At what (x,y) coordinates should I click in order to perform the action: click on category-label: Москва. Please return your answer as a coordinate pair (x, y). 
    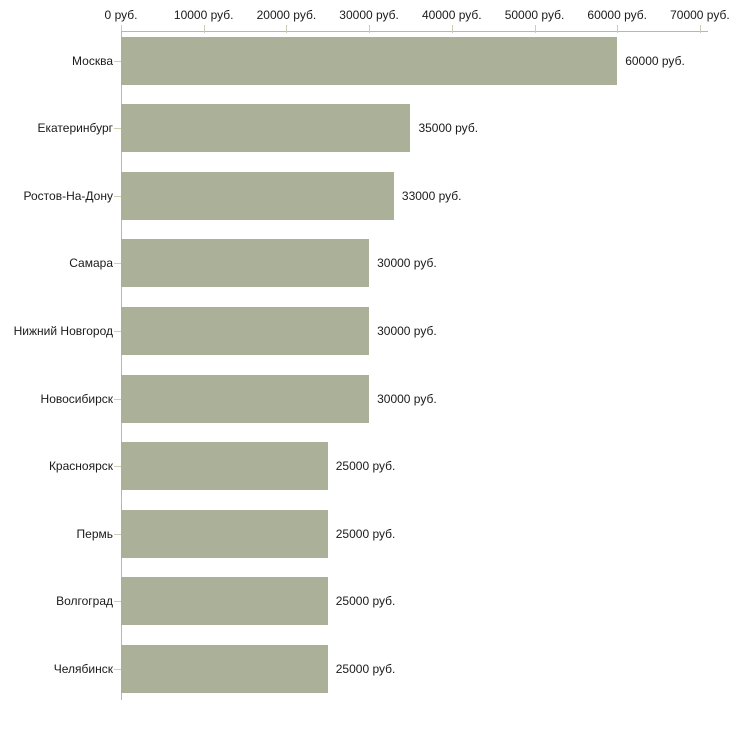
    Looking at the image, I should click on (92, 60).